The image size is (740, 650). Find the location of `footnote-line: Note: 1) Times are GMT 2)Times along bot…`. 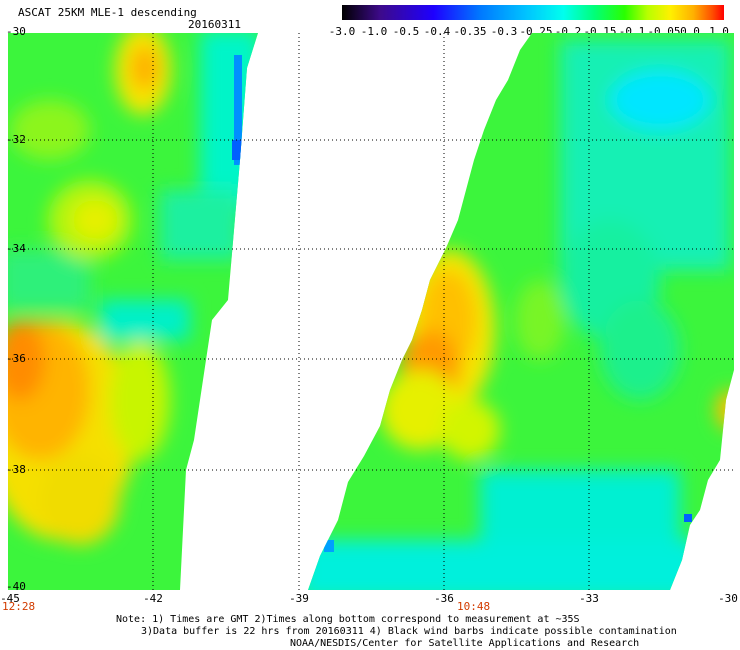

footnote-line: Note: 1) Times are GMT 2)Times along bot… is located at coordinates (348, 619).